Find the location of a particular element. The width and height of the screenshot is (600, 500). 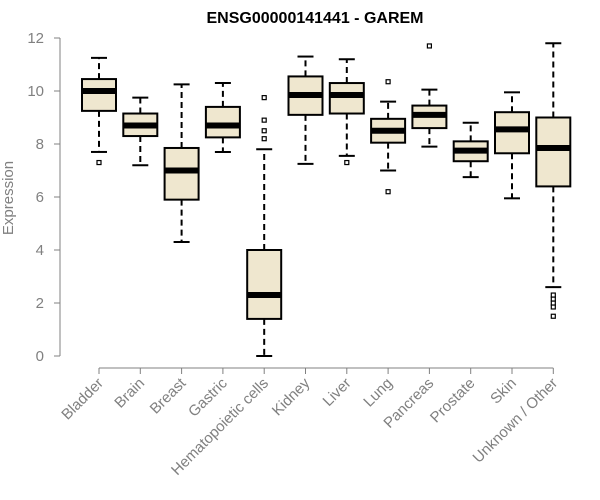

y-tick-label: 6 is located at coordinates (40, 197).